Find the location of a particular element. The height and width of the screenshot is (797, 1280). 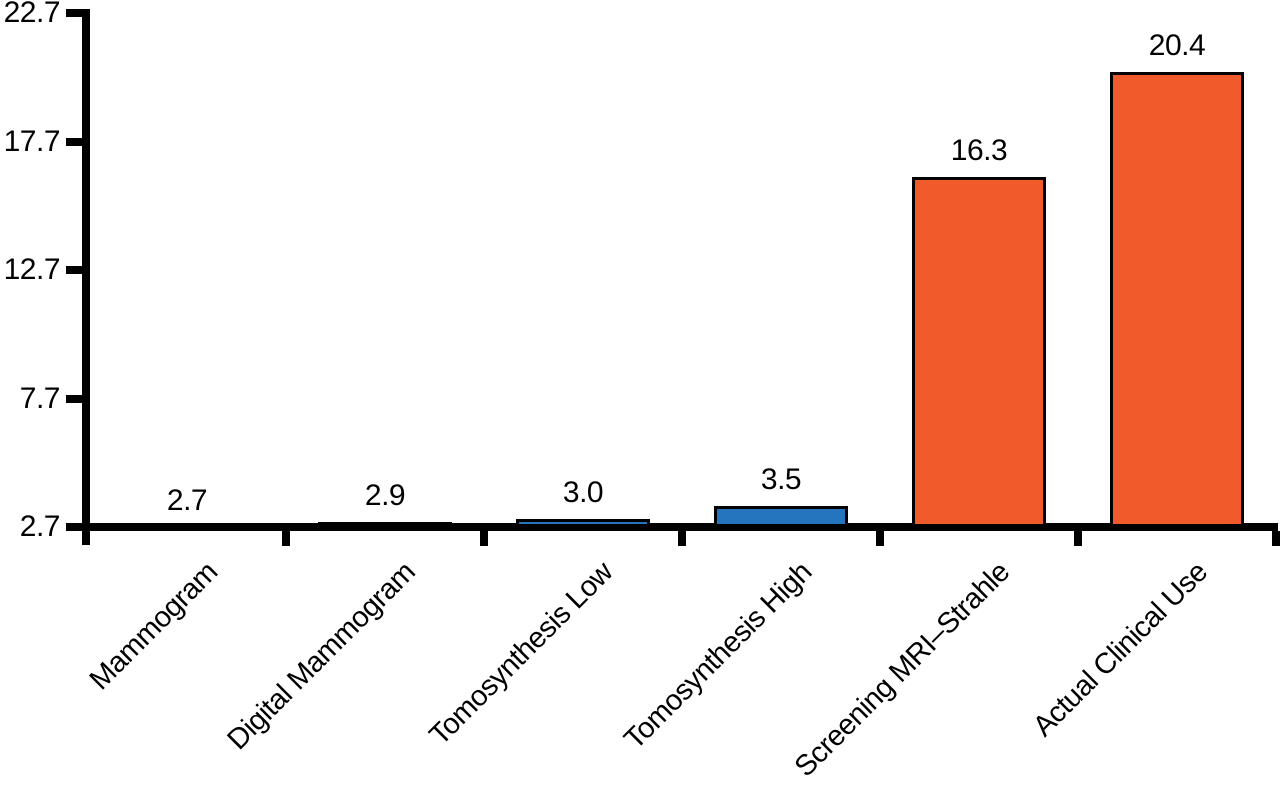

y-axis-tick-label: 2.7 is located at coordinates (40, 526).